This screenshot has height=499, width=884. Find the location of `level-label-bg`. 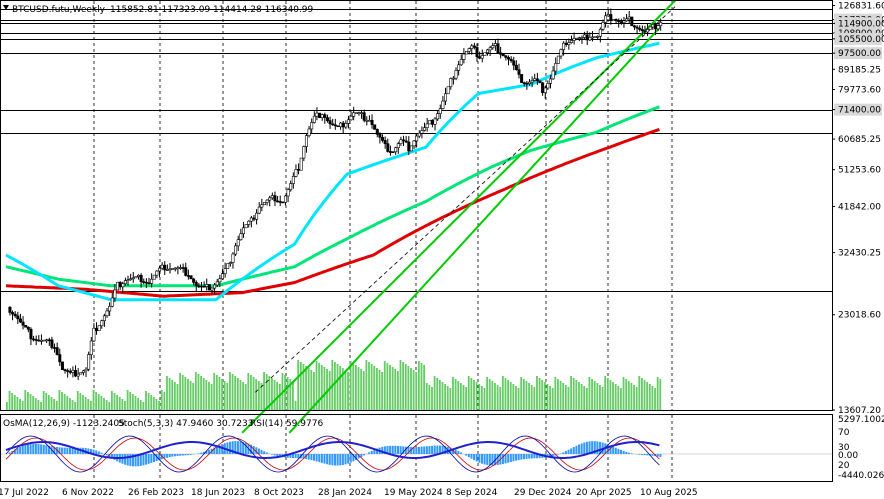

level-label-bg is located at coordinates (858, 109).